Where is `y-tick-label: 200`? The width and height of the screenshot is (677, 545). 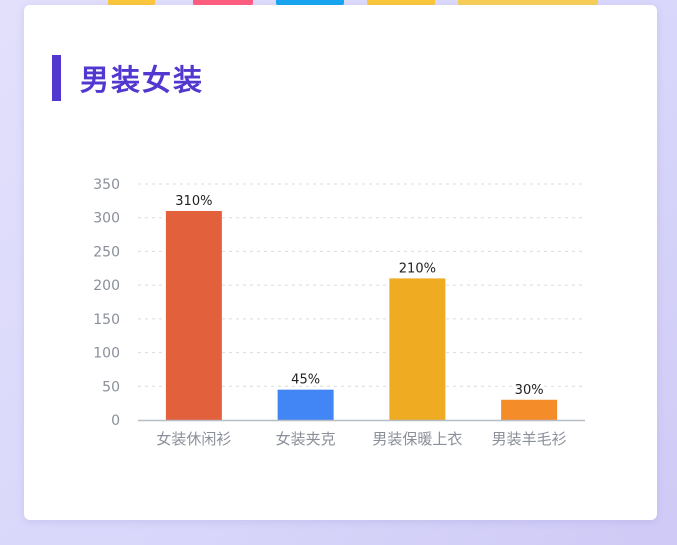
y-tick-label: 200 is located at coordinates (106, 286).